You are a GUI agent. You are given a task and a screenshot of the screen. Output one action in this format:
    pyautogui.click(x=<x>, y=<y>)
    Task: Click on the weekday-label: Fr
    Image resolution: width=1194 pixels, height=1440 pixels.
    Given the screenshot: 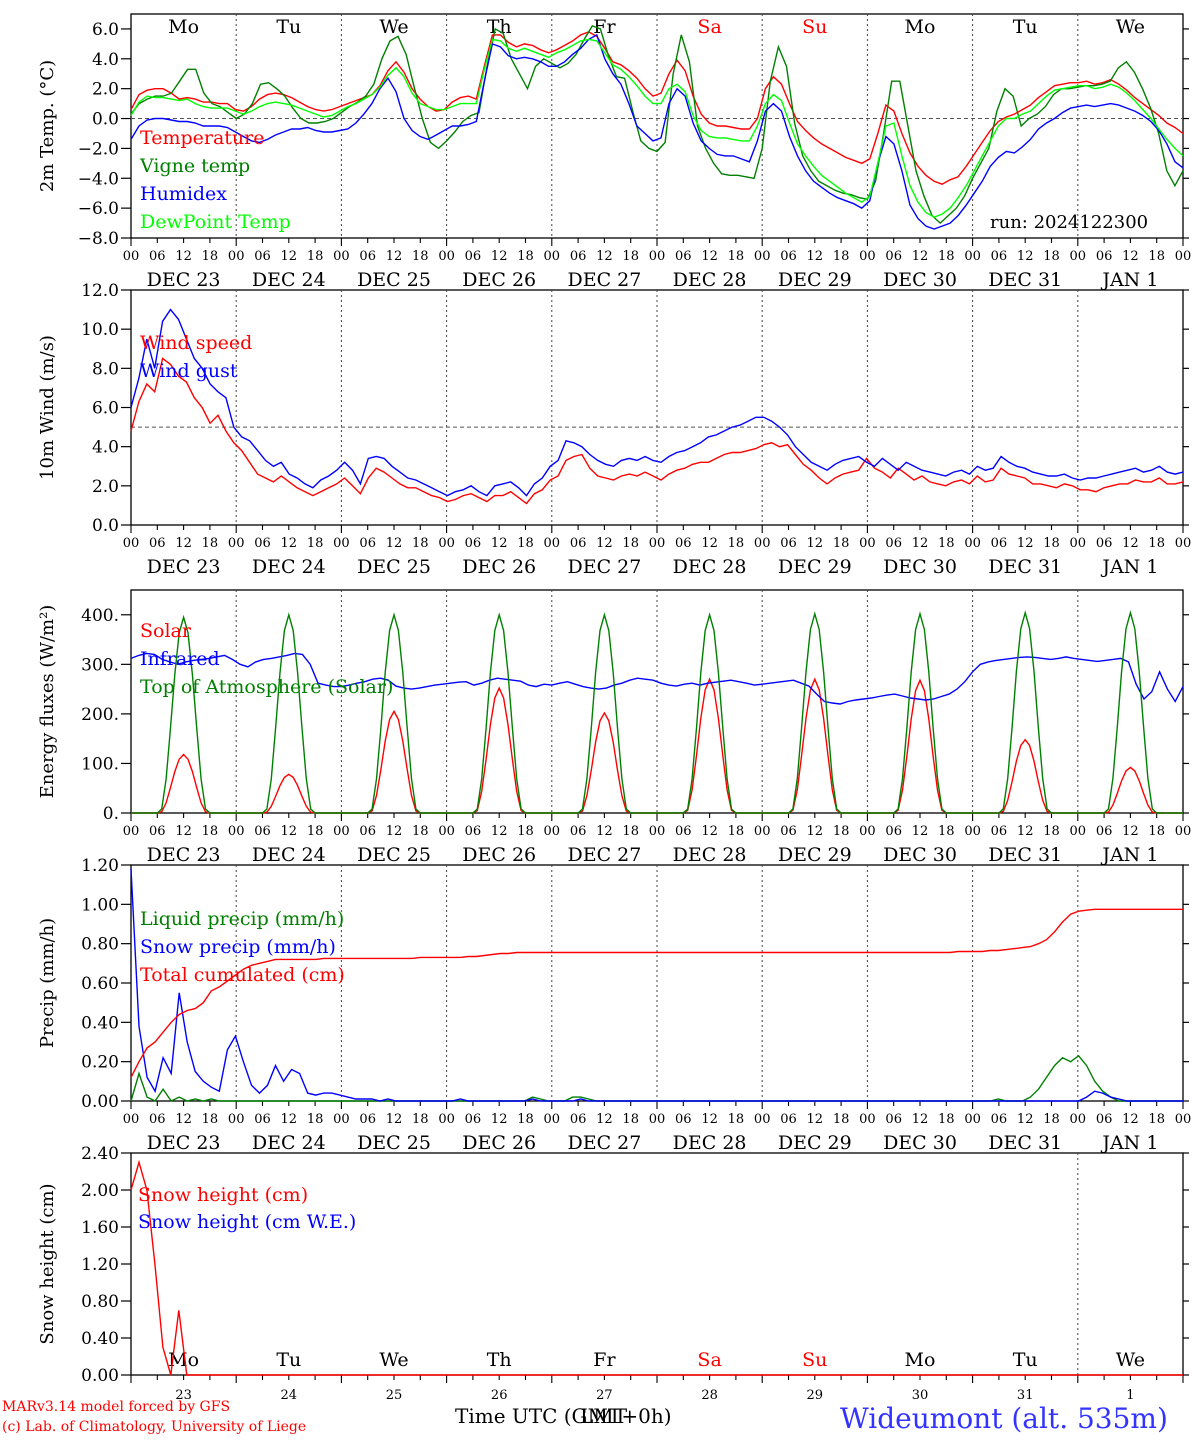 What is the action you would take?
    pyautogui.click(x=604, y=27)
    